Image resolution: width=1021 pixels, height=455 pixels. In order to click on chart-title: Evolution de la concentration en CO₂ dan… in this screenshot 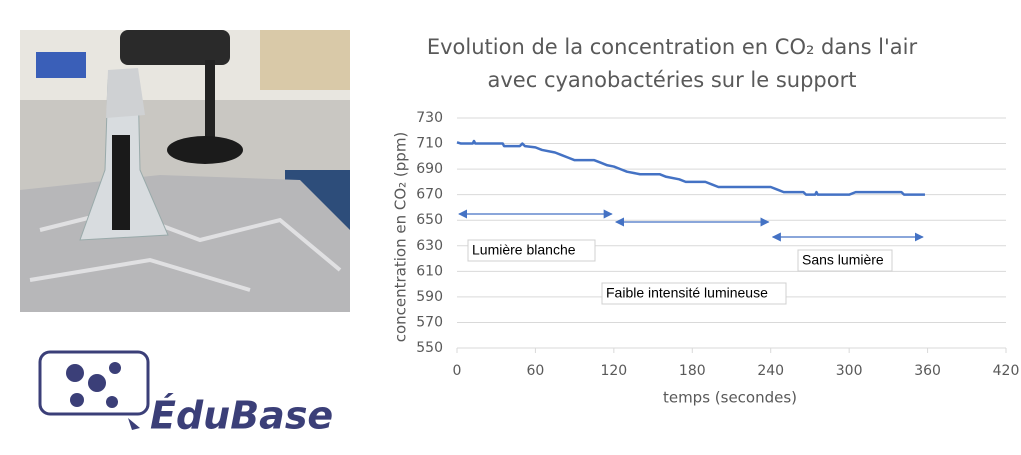, I will do `click(672, 47)`.